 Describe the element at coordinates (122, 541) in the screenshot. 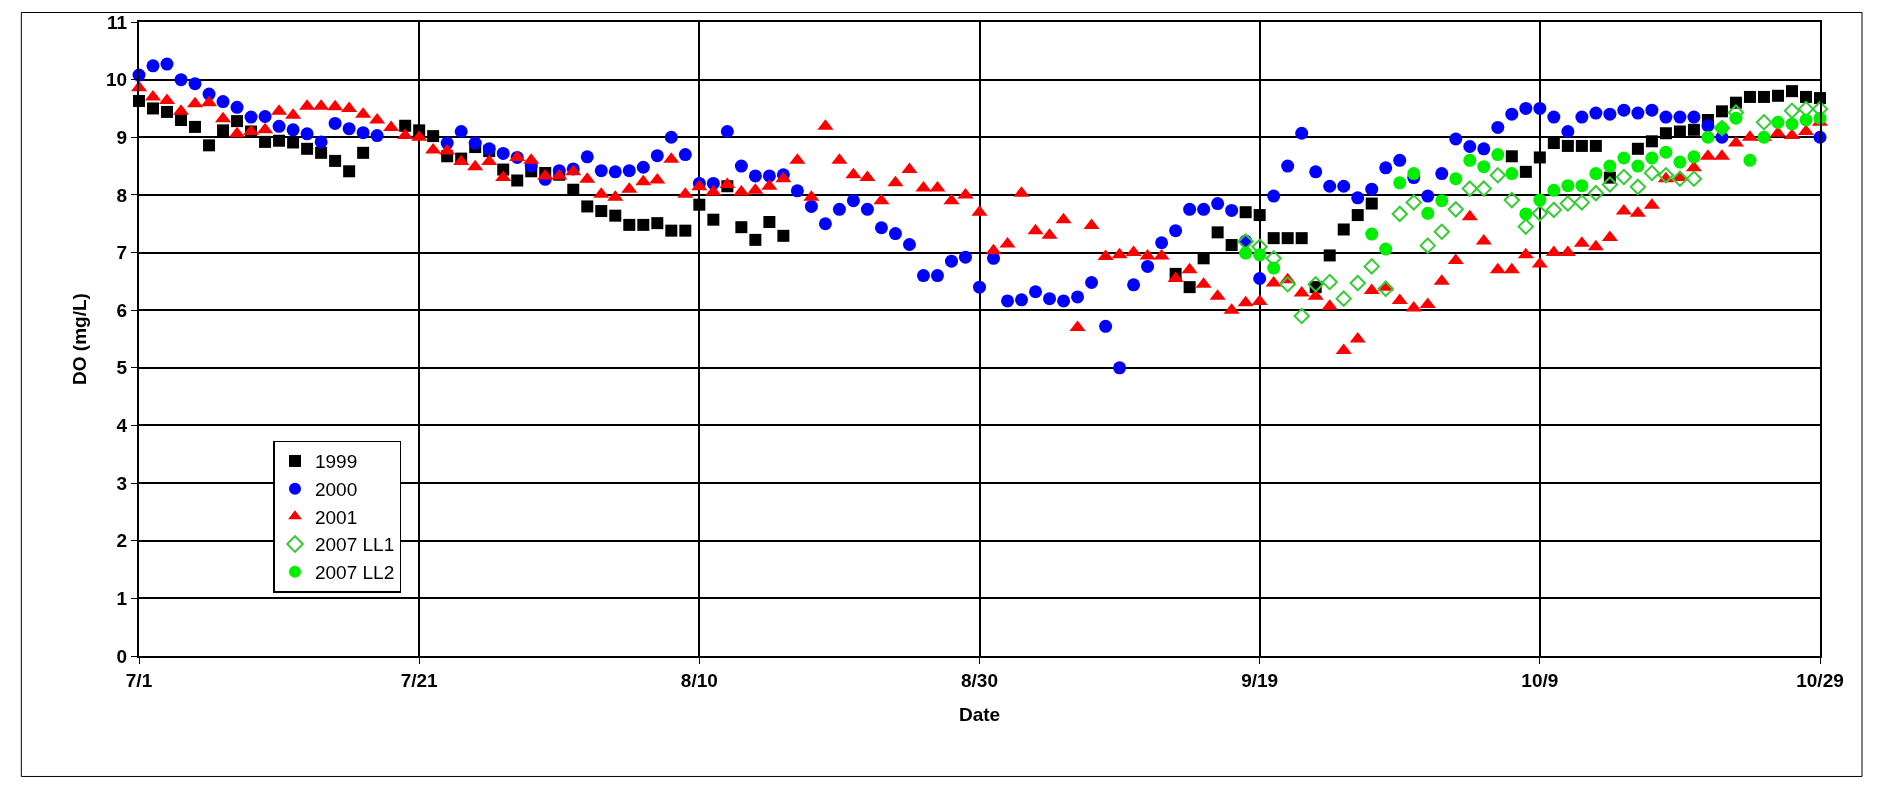

I see `y-tick-label: 2` at that location.